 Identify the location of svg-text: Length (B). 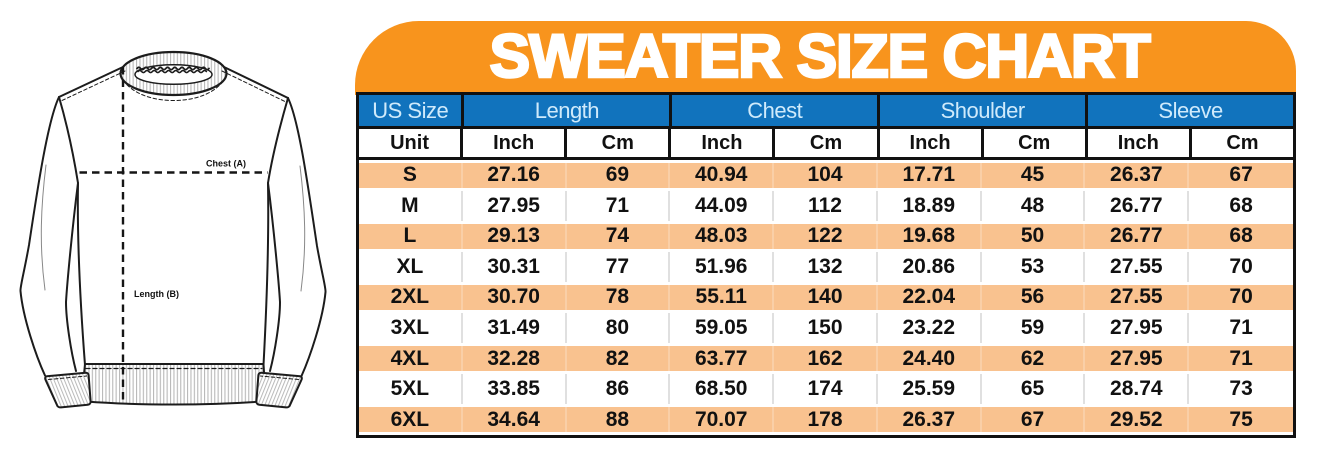
(156, 294).